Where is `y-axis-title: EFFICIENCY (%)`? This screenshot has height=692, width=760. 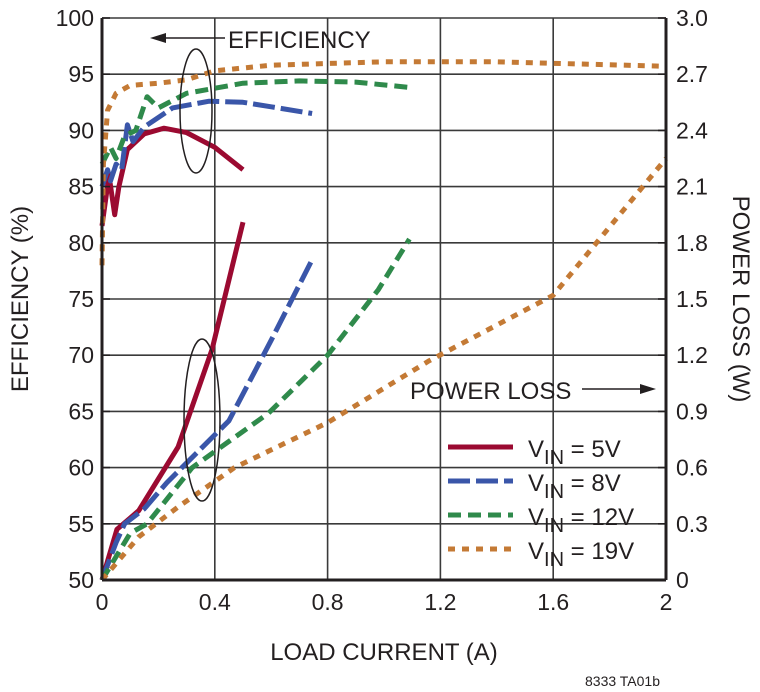 y-axis-title: EFFICIENCY (%) is located at coordinates (20, 299).